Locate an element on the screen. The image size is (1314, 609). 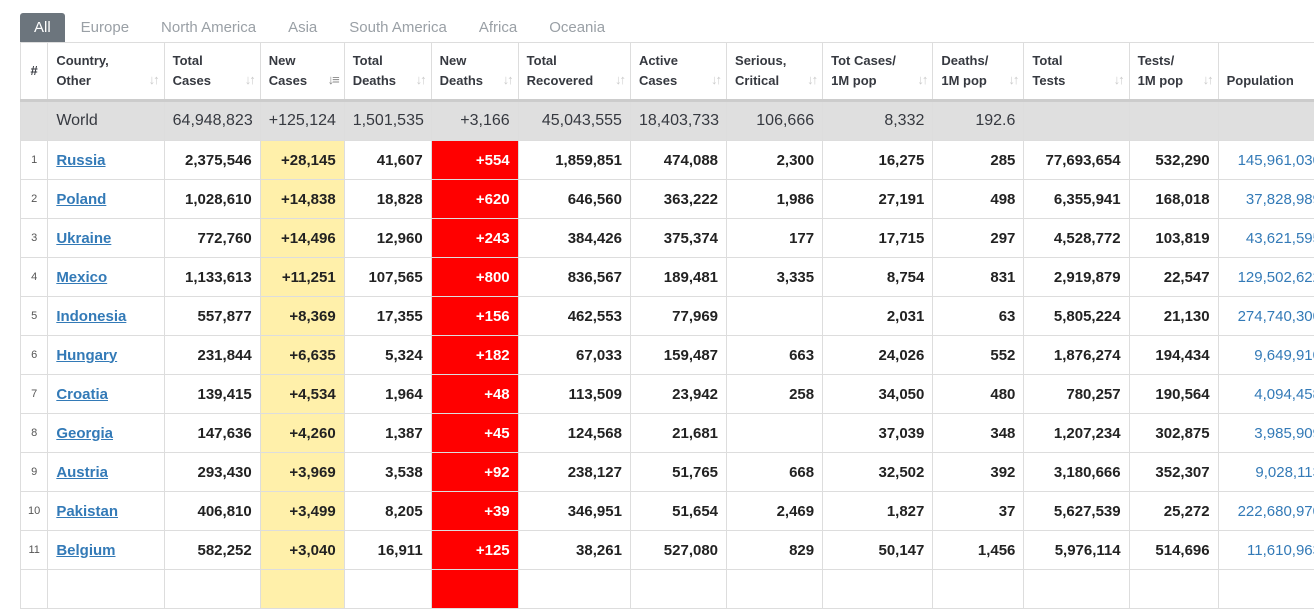
header-line1: Deaths/ is located at coordinates (964, 60).